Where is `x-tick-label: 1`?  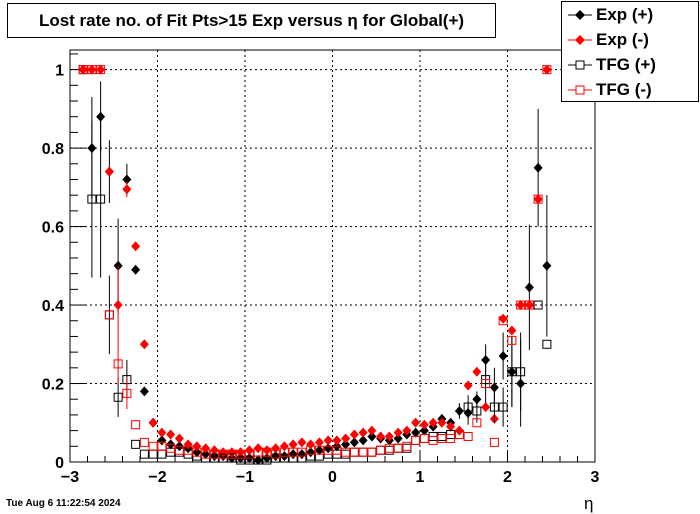
x-tick-label: 1 is located at coordinates (420, 477).